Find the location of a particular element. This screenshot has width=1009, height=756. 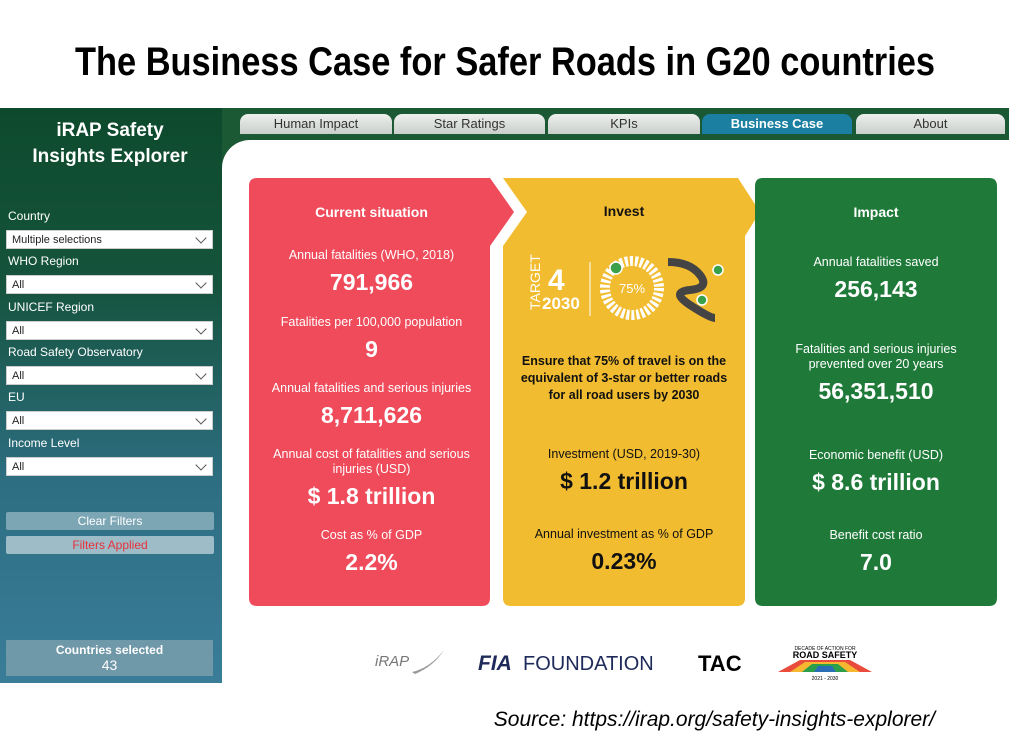

metric-value: 256,143 is located at coordinates (876, 289).